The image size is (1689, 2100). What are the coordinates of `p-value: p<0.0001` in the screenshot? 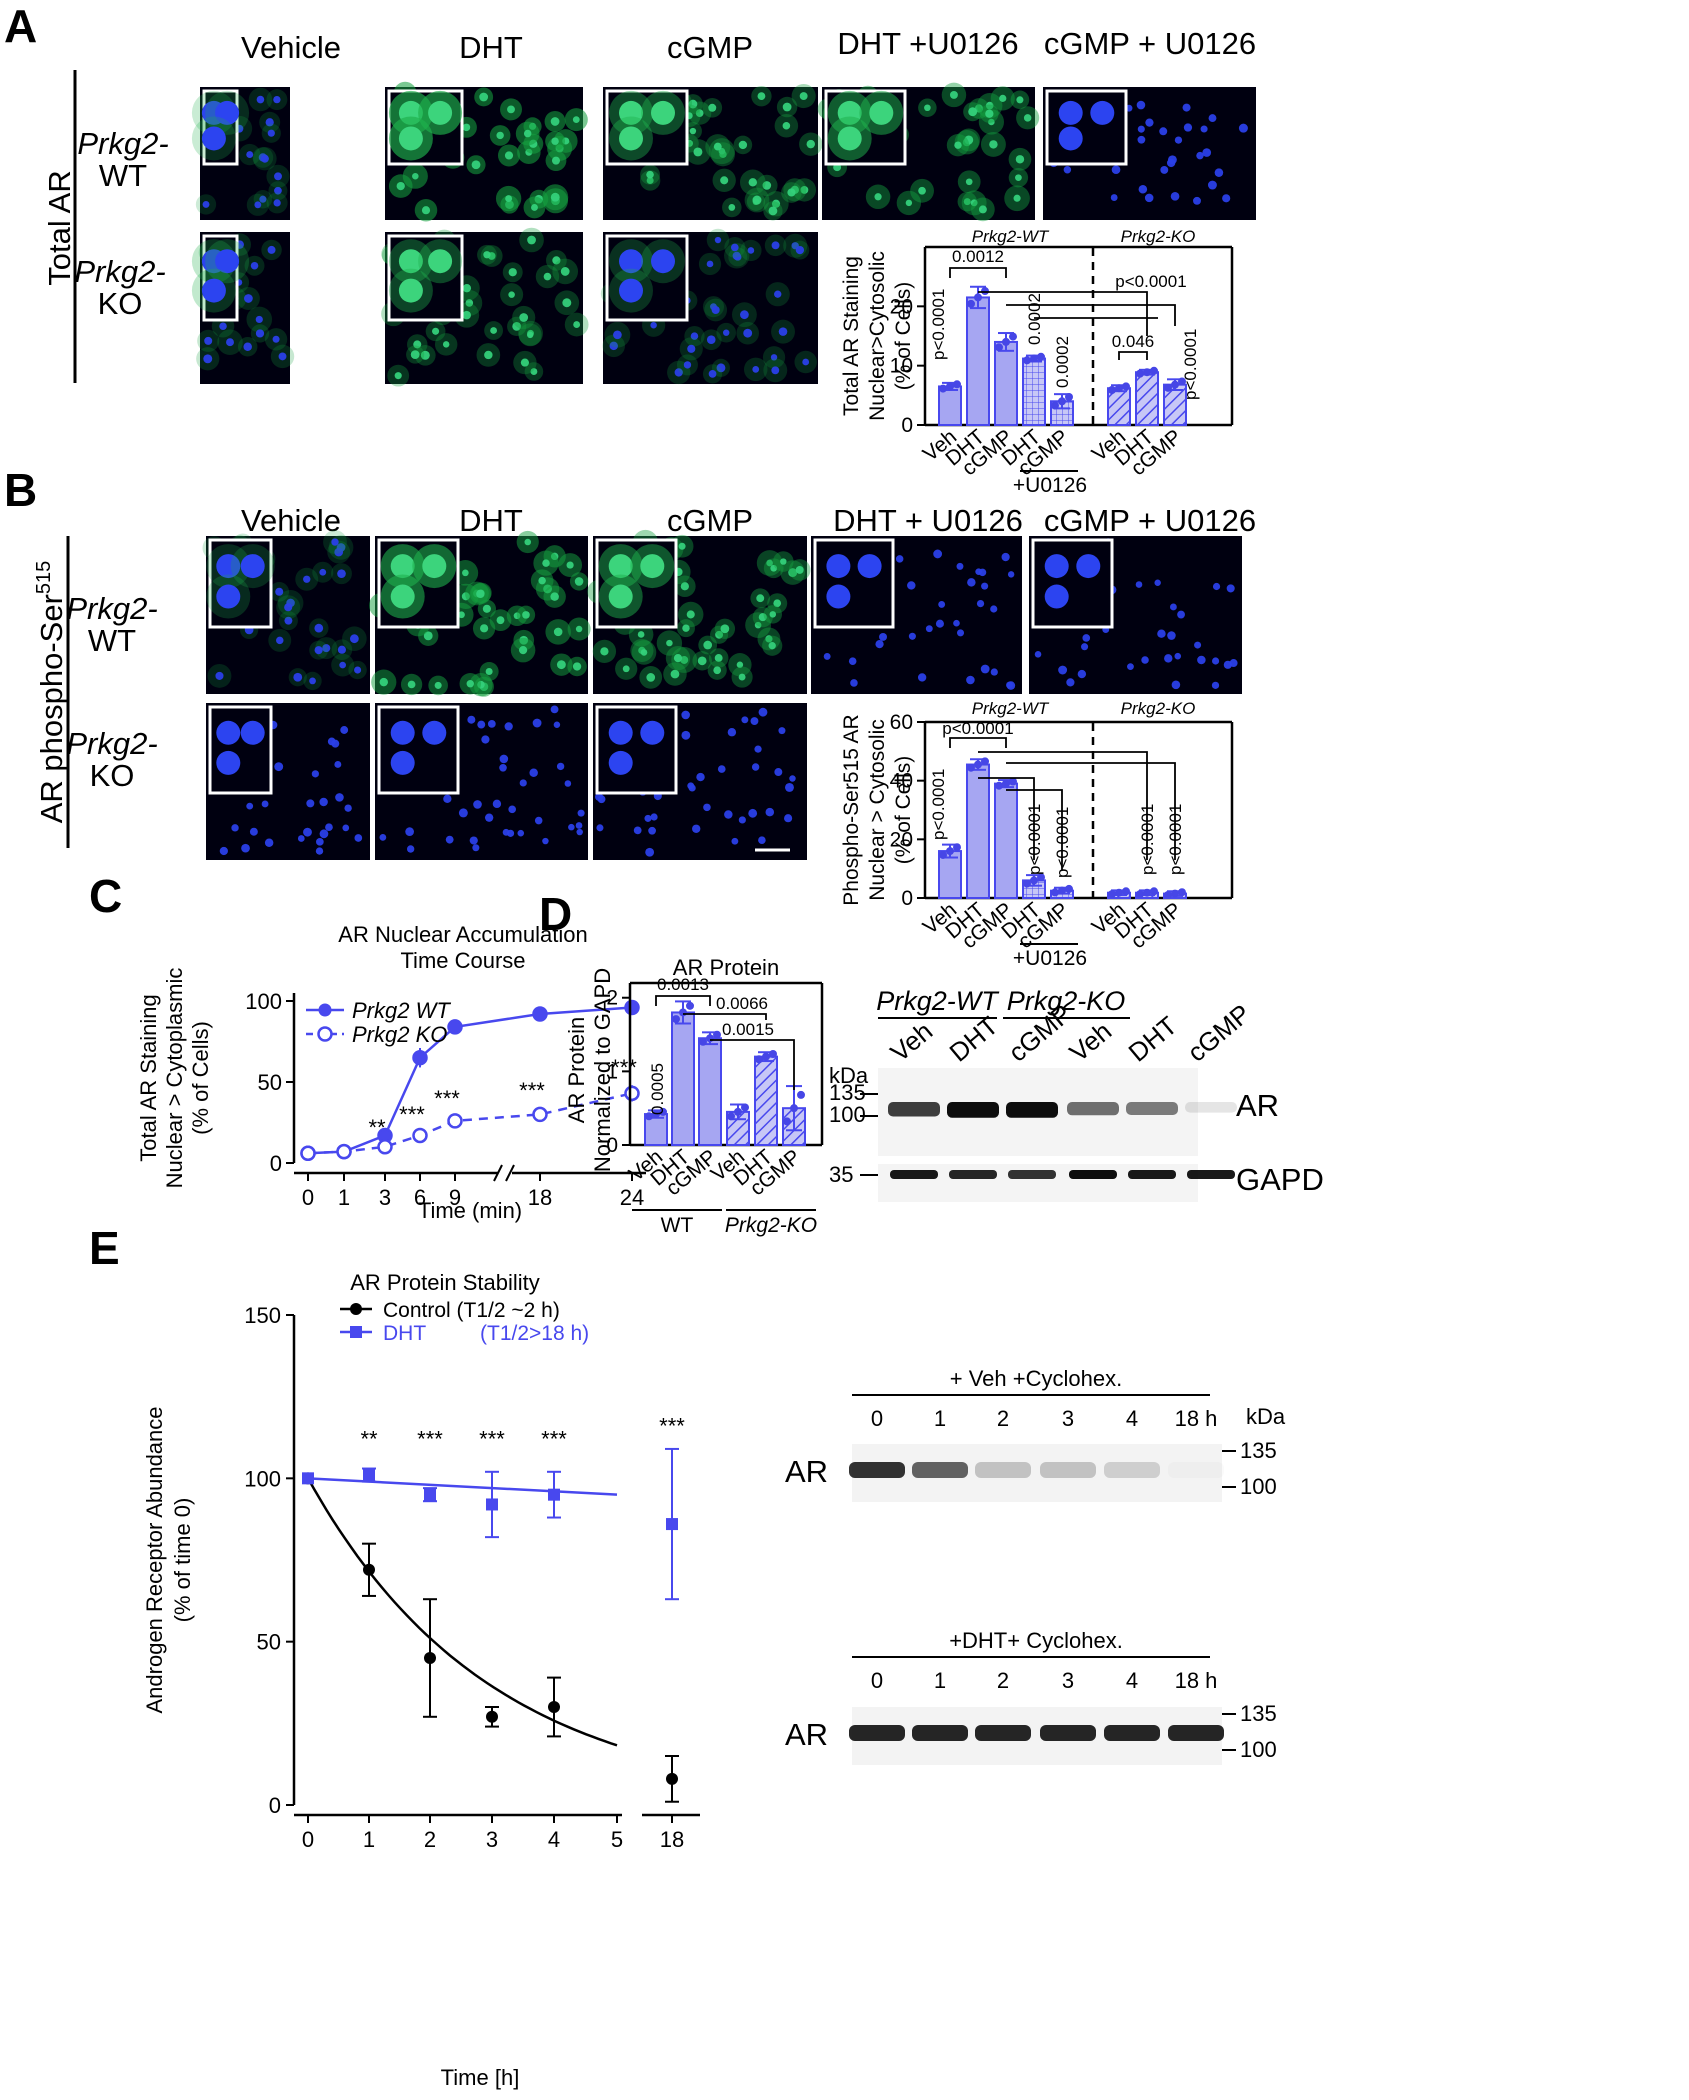 It's located at (1147, 839).